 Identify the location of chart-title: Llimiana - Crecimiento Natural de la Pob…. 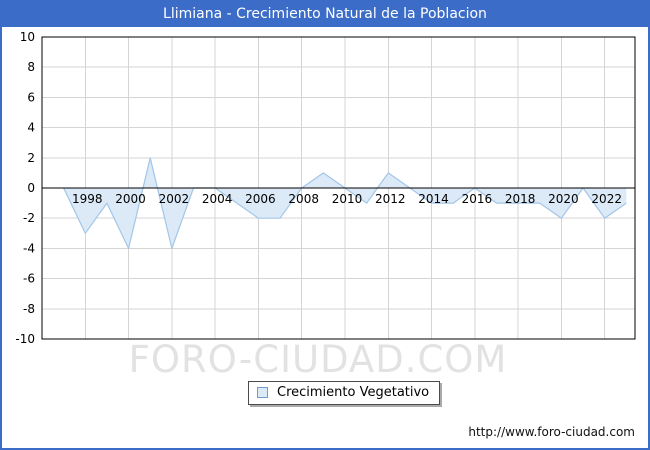
(325, 14).